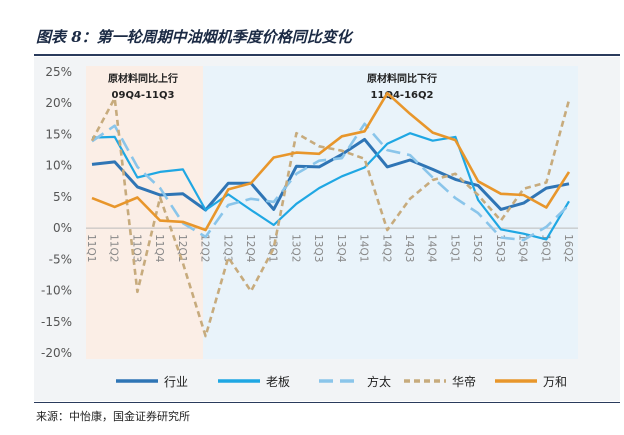 This screenshot has width=624, height=435. What do you see at coordinates (159, 248) in the screenshot?
I see `x-tick-label: 11Q4` at bounding box center [159, 248].